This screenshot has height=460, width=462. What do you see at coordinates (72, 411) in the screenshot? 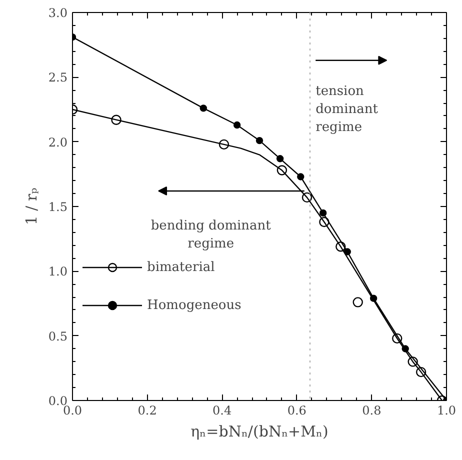
I see `x-tick-label: 0.0` at bounding box center [72, 411].